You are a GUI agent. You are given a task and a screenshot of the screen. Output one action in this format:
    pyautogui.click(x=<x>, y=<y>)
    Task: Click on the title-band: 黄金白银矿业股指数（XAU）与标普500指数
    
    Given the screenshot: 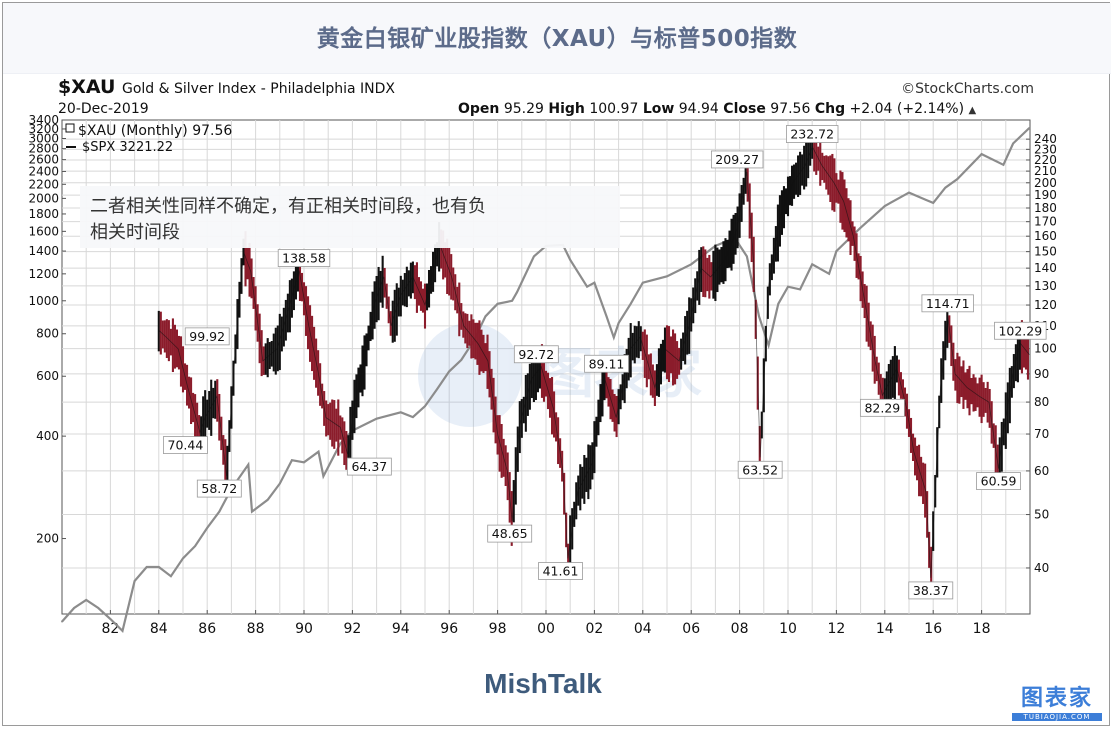 What is the action you would take?
    pyautogui.click(x=557, y=38)
    